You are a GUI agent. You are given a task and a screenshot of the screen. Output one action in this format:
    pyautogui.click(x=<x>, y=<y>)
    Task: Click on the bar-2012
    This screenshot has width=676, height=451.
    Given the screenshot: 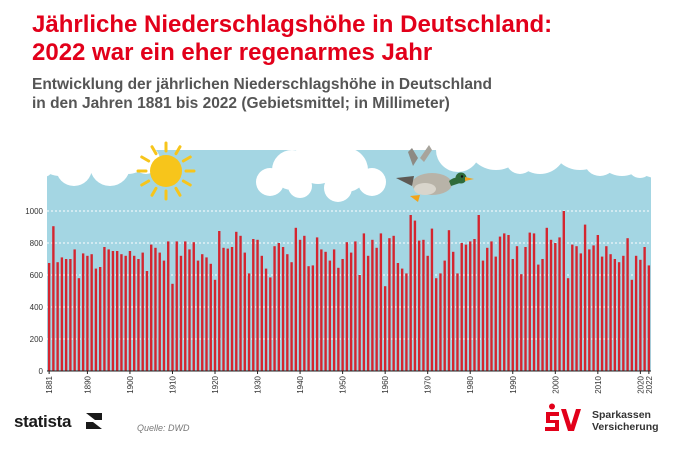 What is the action you would take?
    pyautogui.click(x=606, y=308)
    